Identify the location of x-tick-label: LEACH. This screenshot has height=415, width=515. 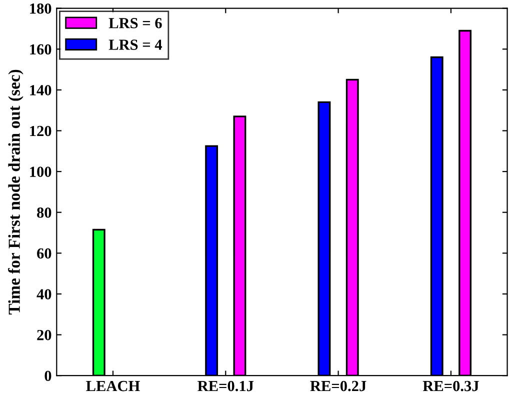
(113, 386).